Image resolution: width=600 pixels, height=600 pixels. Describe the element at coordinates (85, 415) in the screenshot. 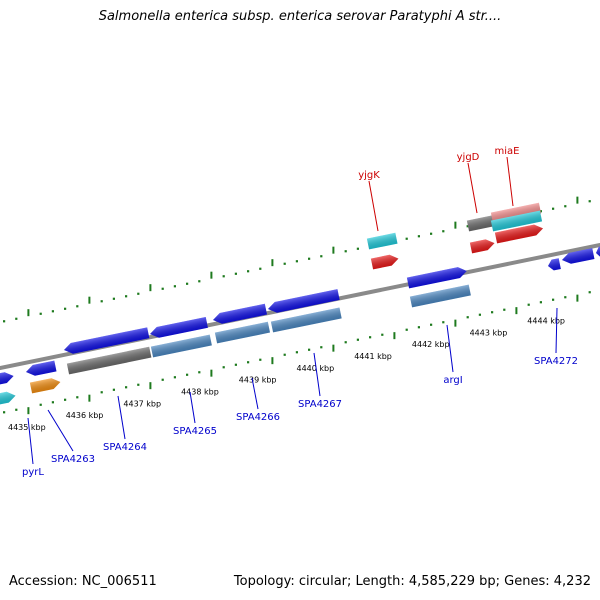

I see `scale-label: 4436 kbp` at that location.